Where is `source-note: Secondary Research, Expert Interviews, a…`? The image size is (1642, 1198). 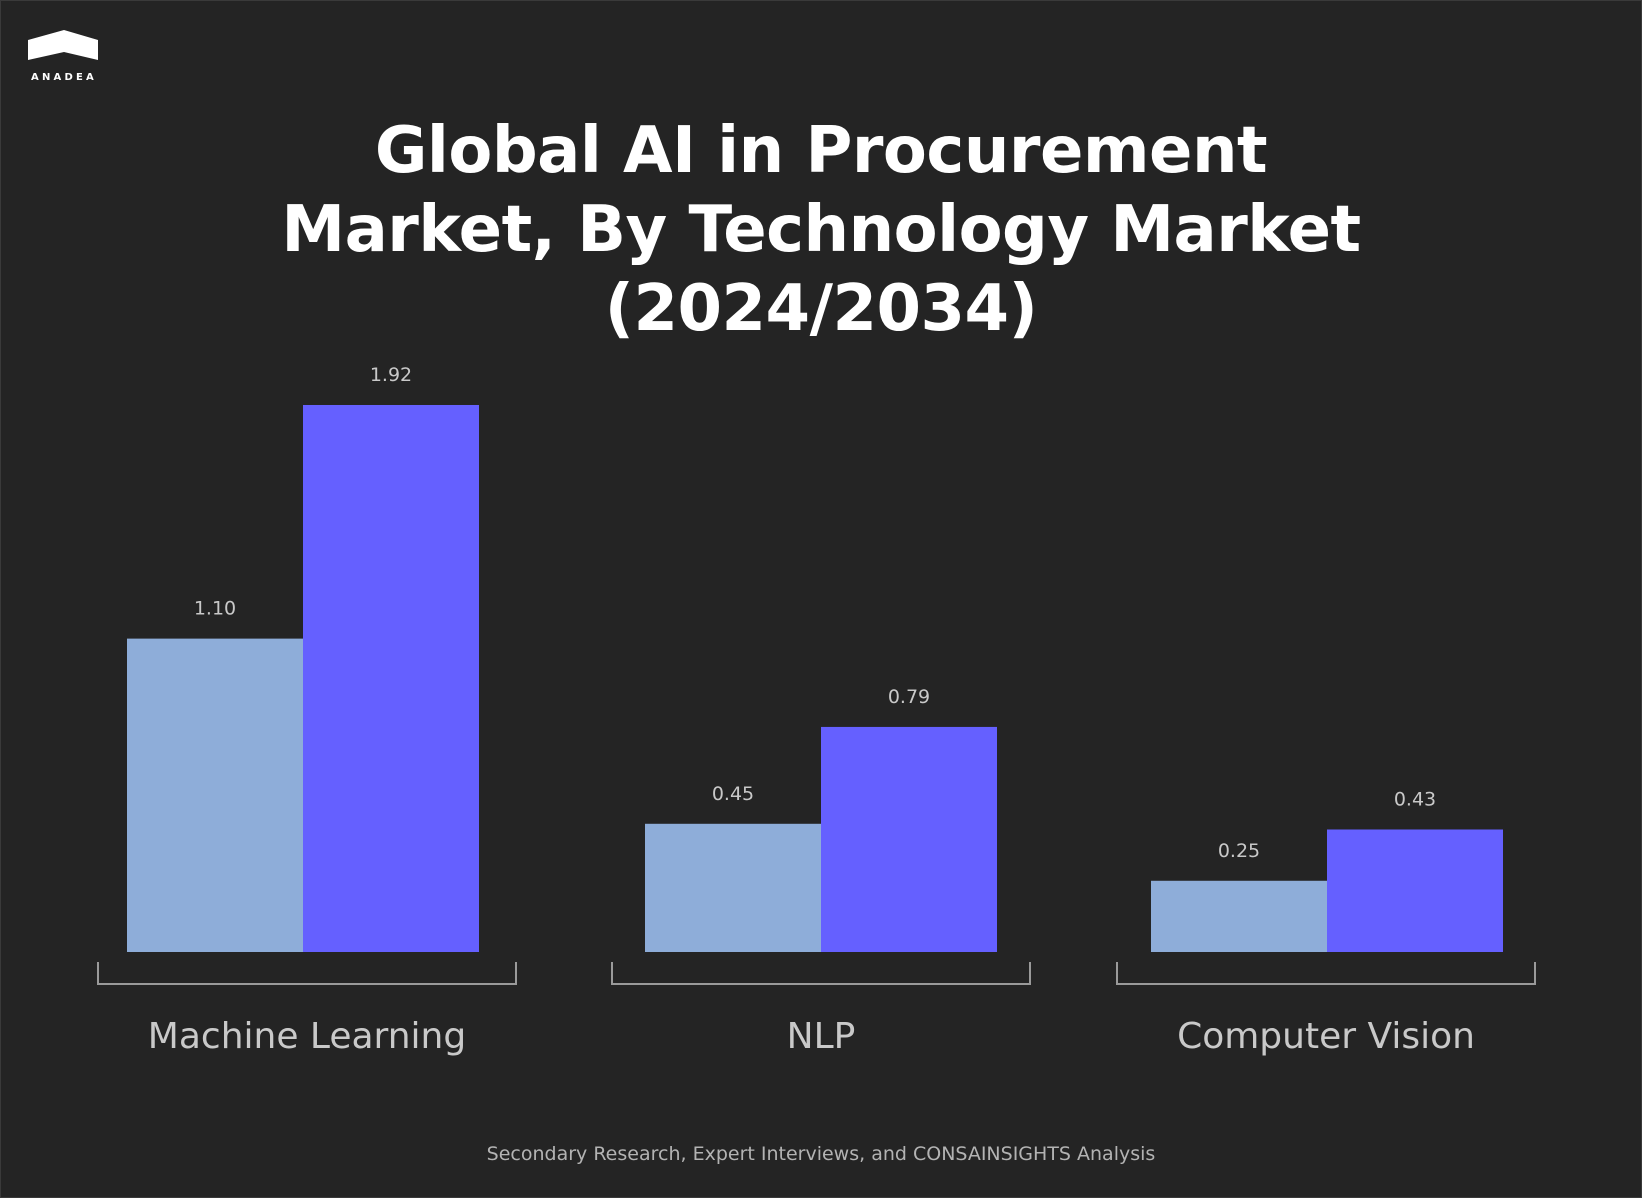 source-note: Secondary Research, Expert Interviews, a… is located at coordinates (821, 1154).